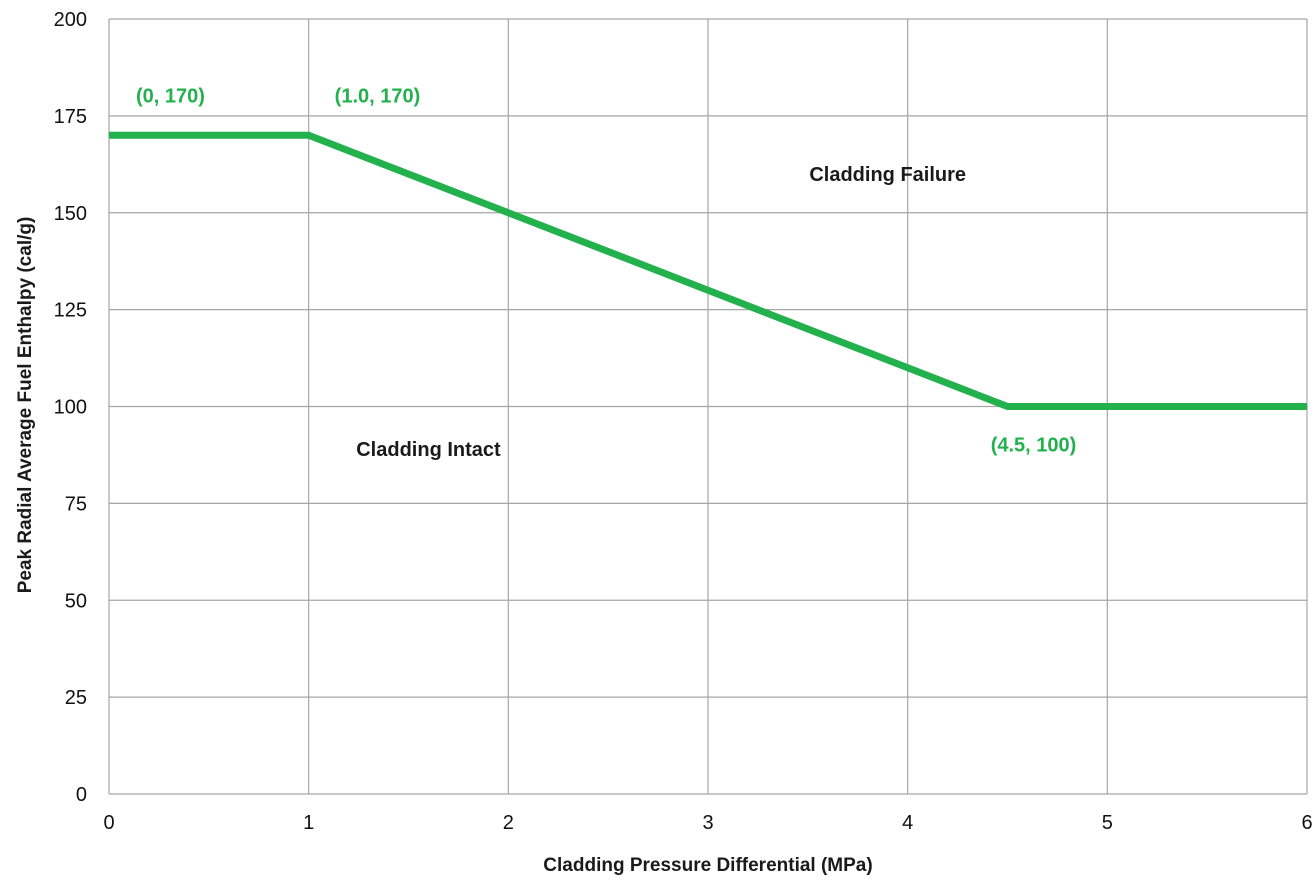 The height and width of the screenshot is (884, 1315). Describe the element at coordinates (907, 823) in the screenshot. I see `x-tick-label: 4` at that location.